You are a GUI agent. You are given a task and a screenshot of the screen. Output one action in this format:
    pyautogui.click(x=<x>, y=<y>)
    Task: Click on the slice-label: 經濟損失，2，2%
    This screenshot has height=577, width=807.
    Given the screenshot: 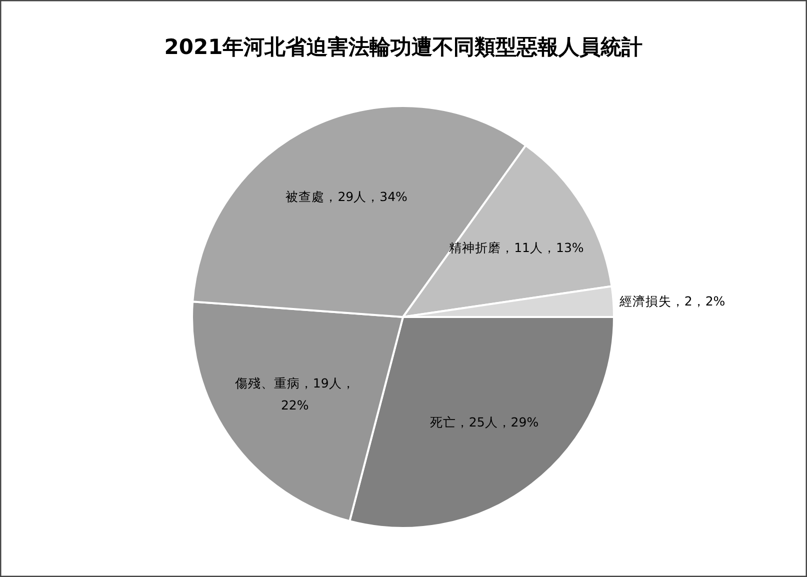 What is the action you would take?
    pyautogui.click(x=672, y=301)
    